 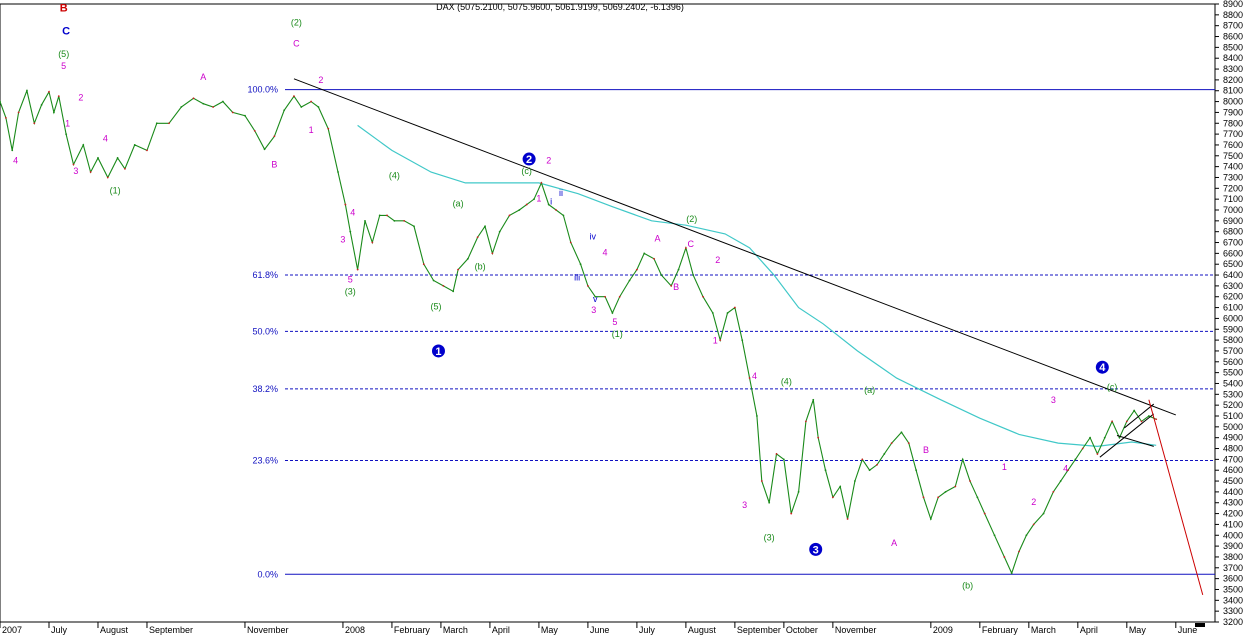 I want to click on wave-label: C, so click(x=66, y=31).